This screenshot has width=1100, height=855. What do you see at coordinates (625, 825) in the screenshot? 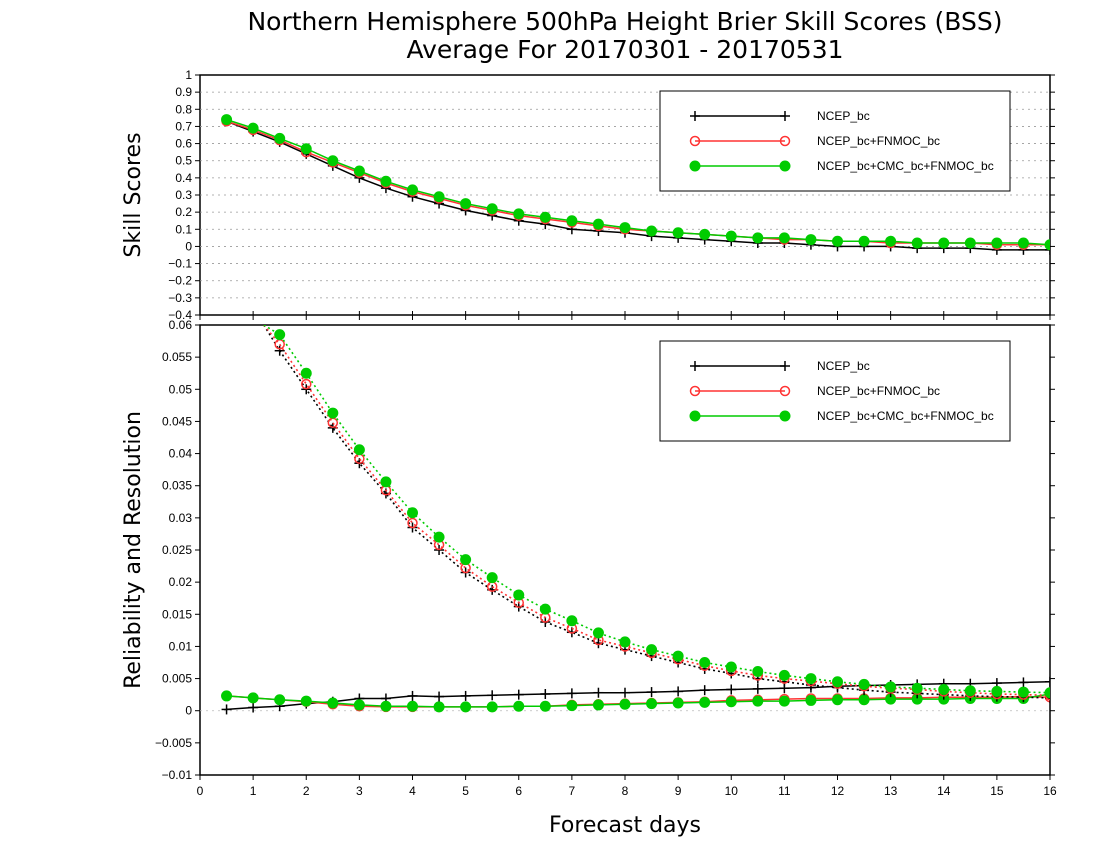
I see `x-axis-title: Forecast days` at bounding box center [625, 825].